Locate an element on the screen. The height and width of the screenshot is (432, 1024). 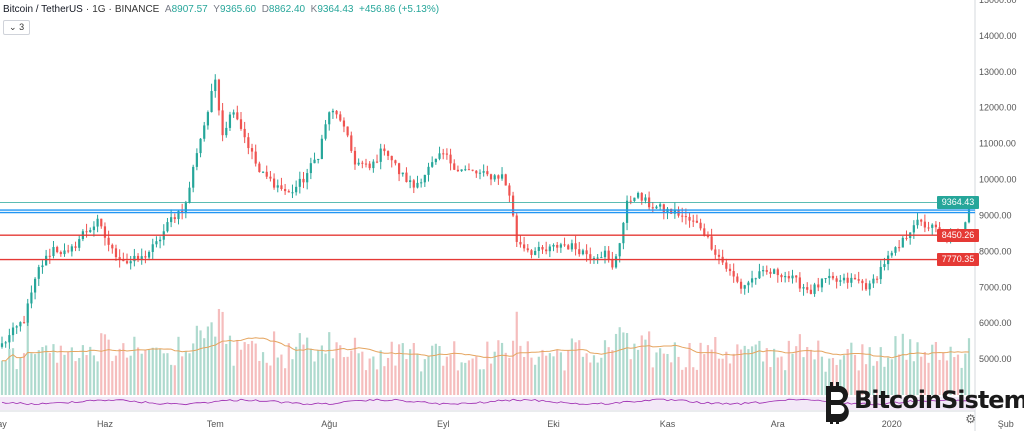
bitcoin-logo-icon is located at coordinates (837, 403).